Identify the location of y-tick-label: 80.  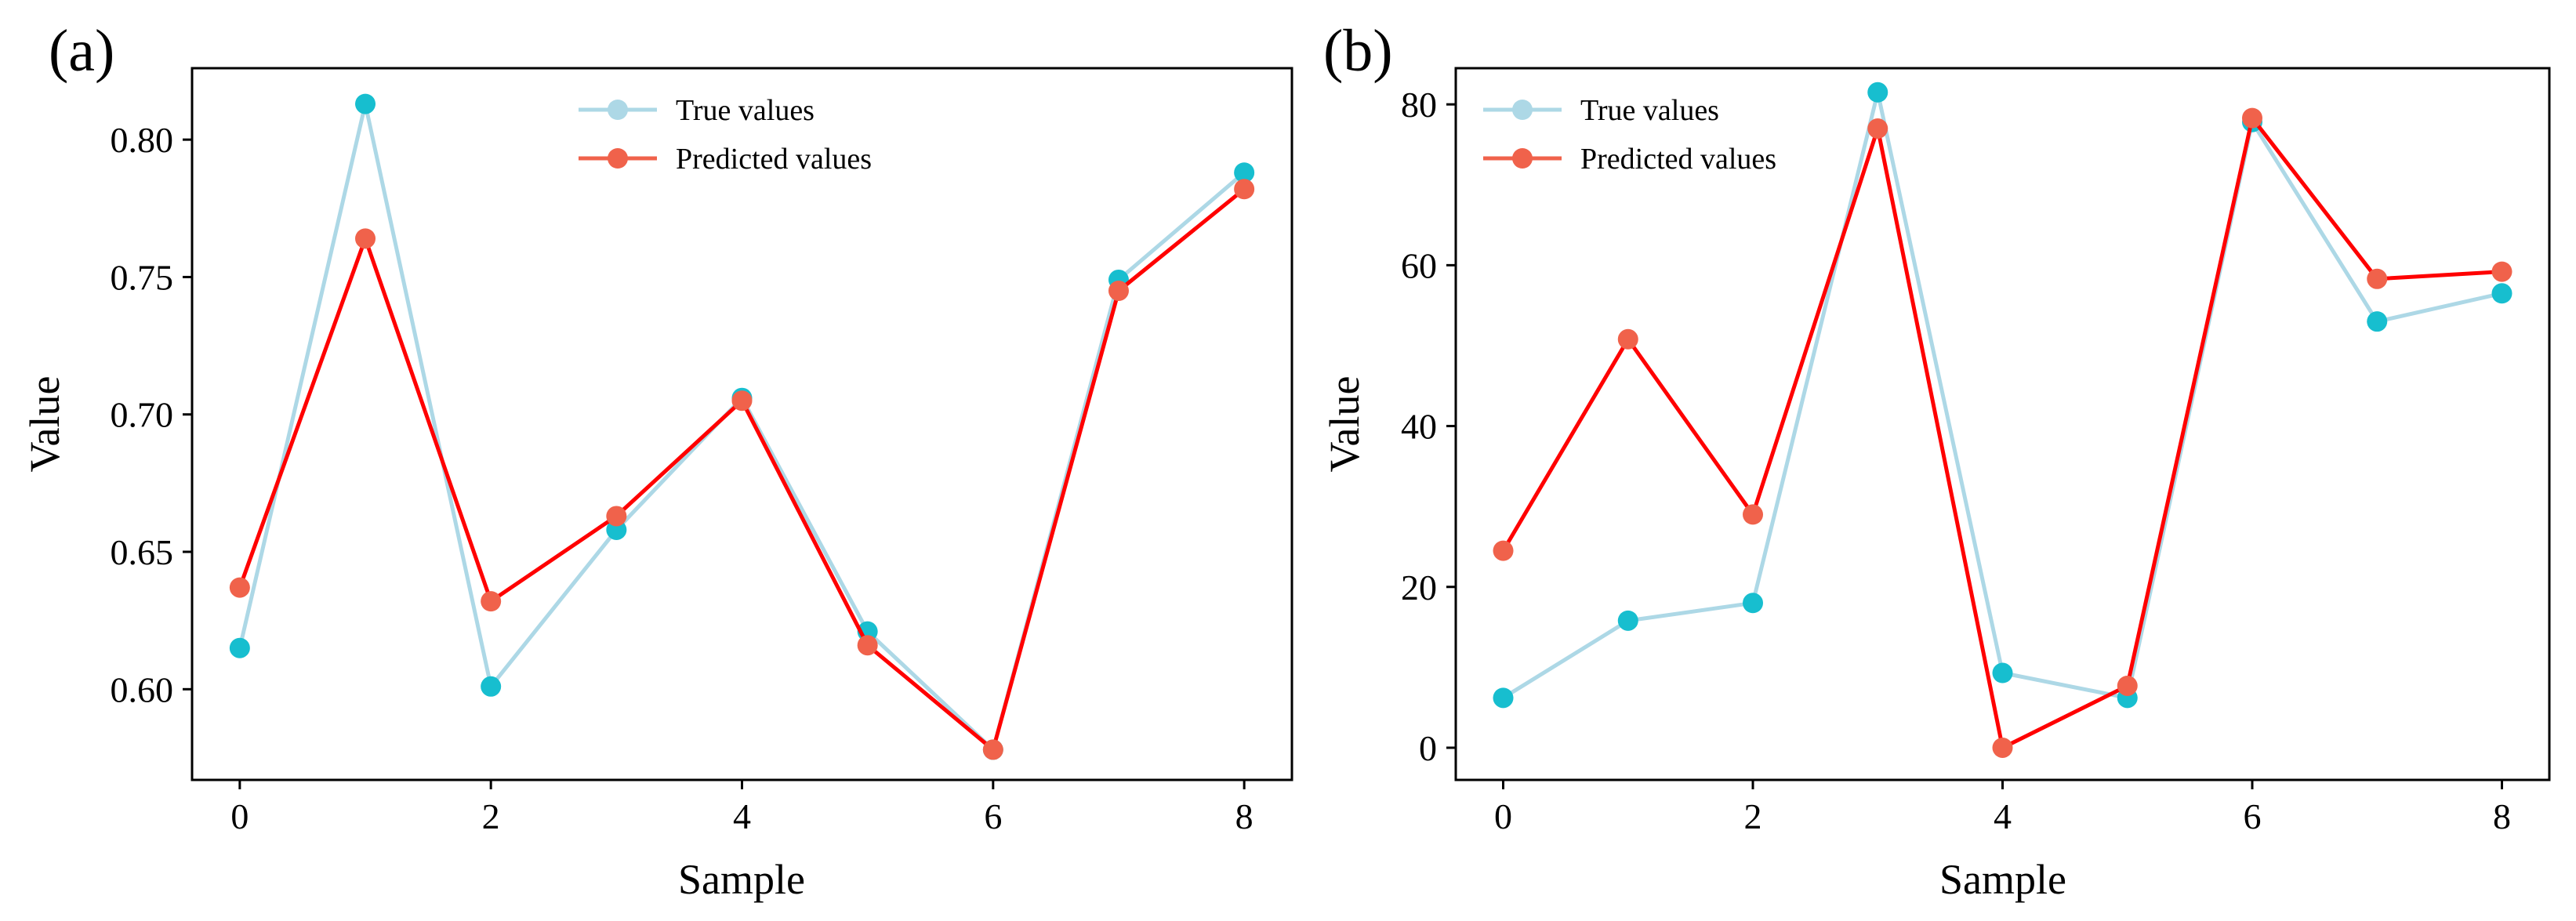
(1419, 105).